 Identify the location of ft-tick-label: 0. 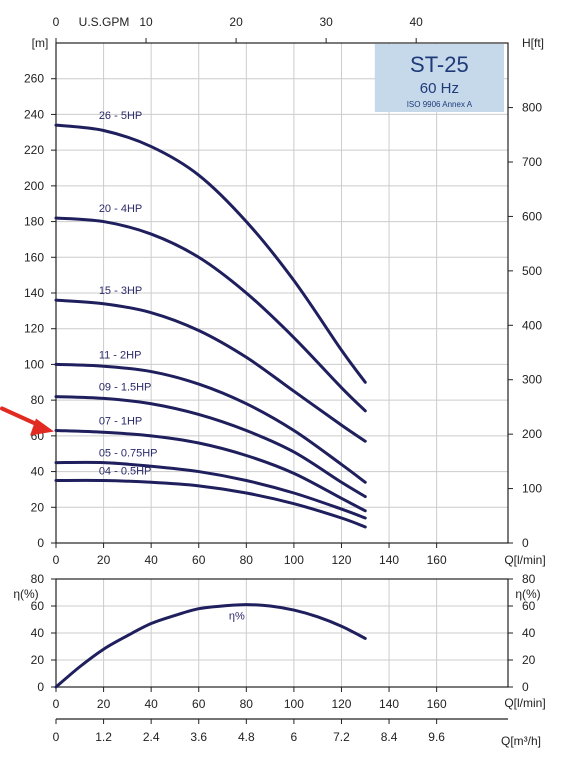
(525, 543).